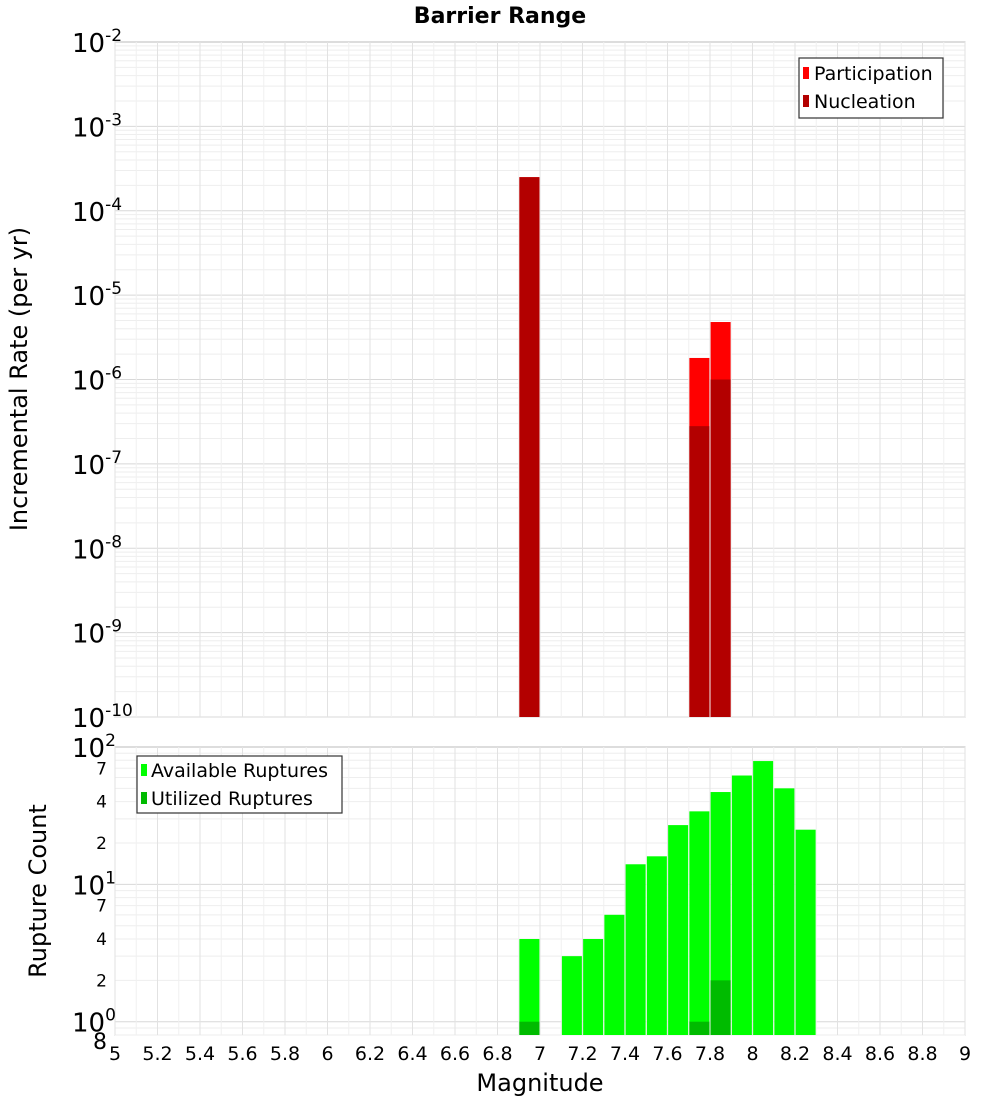 The image size is (1000, 1100). Describe the element at coordinates (327, 1054) in the screenshot. I see `x-tick-label: 6` at that location.